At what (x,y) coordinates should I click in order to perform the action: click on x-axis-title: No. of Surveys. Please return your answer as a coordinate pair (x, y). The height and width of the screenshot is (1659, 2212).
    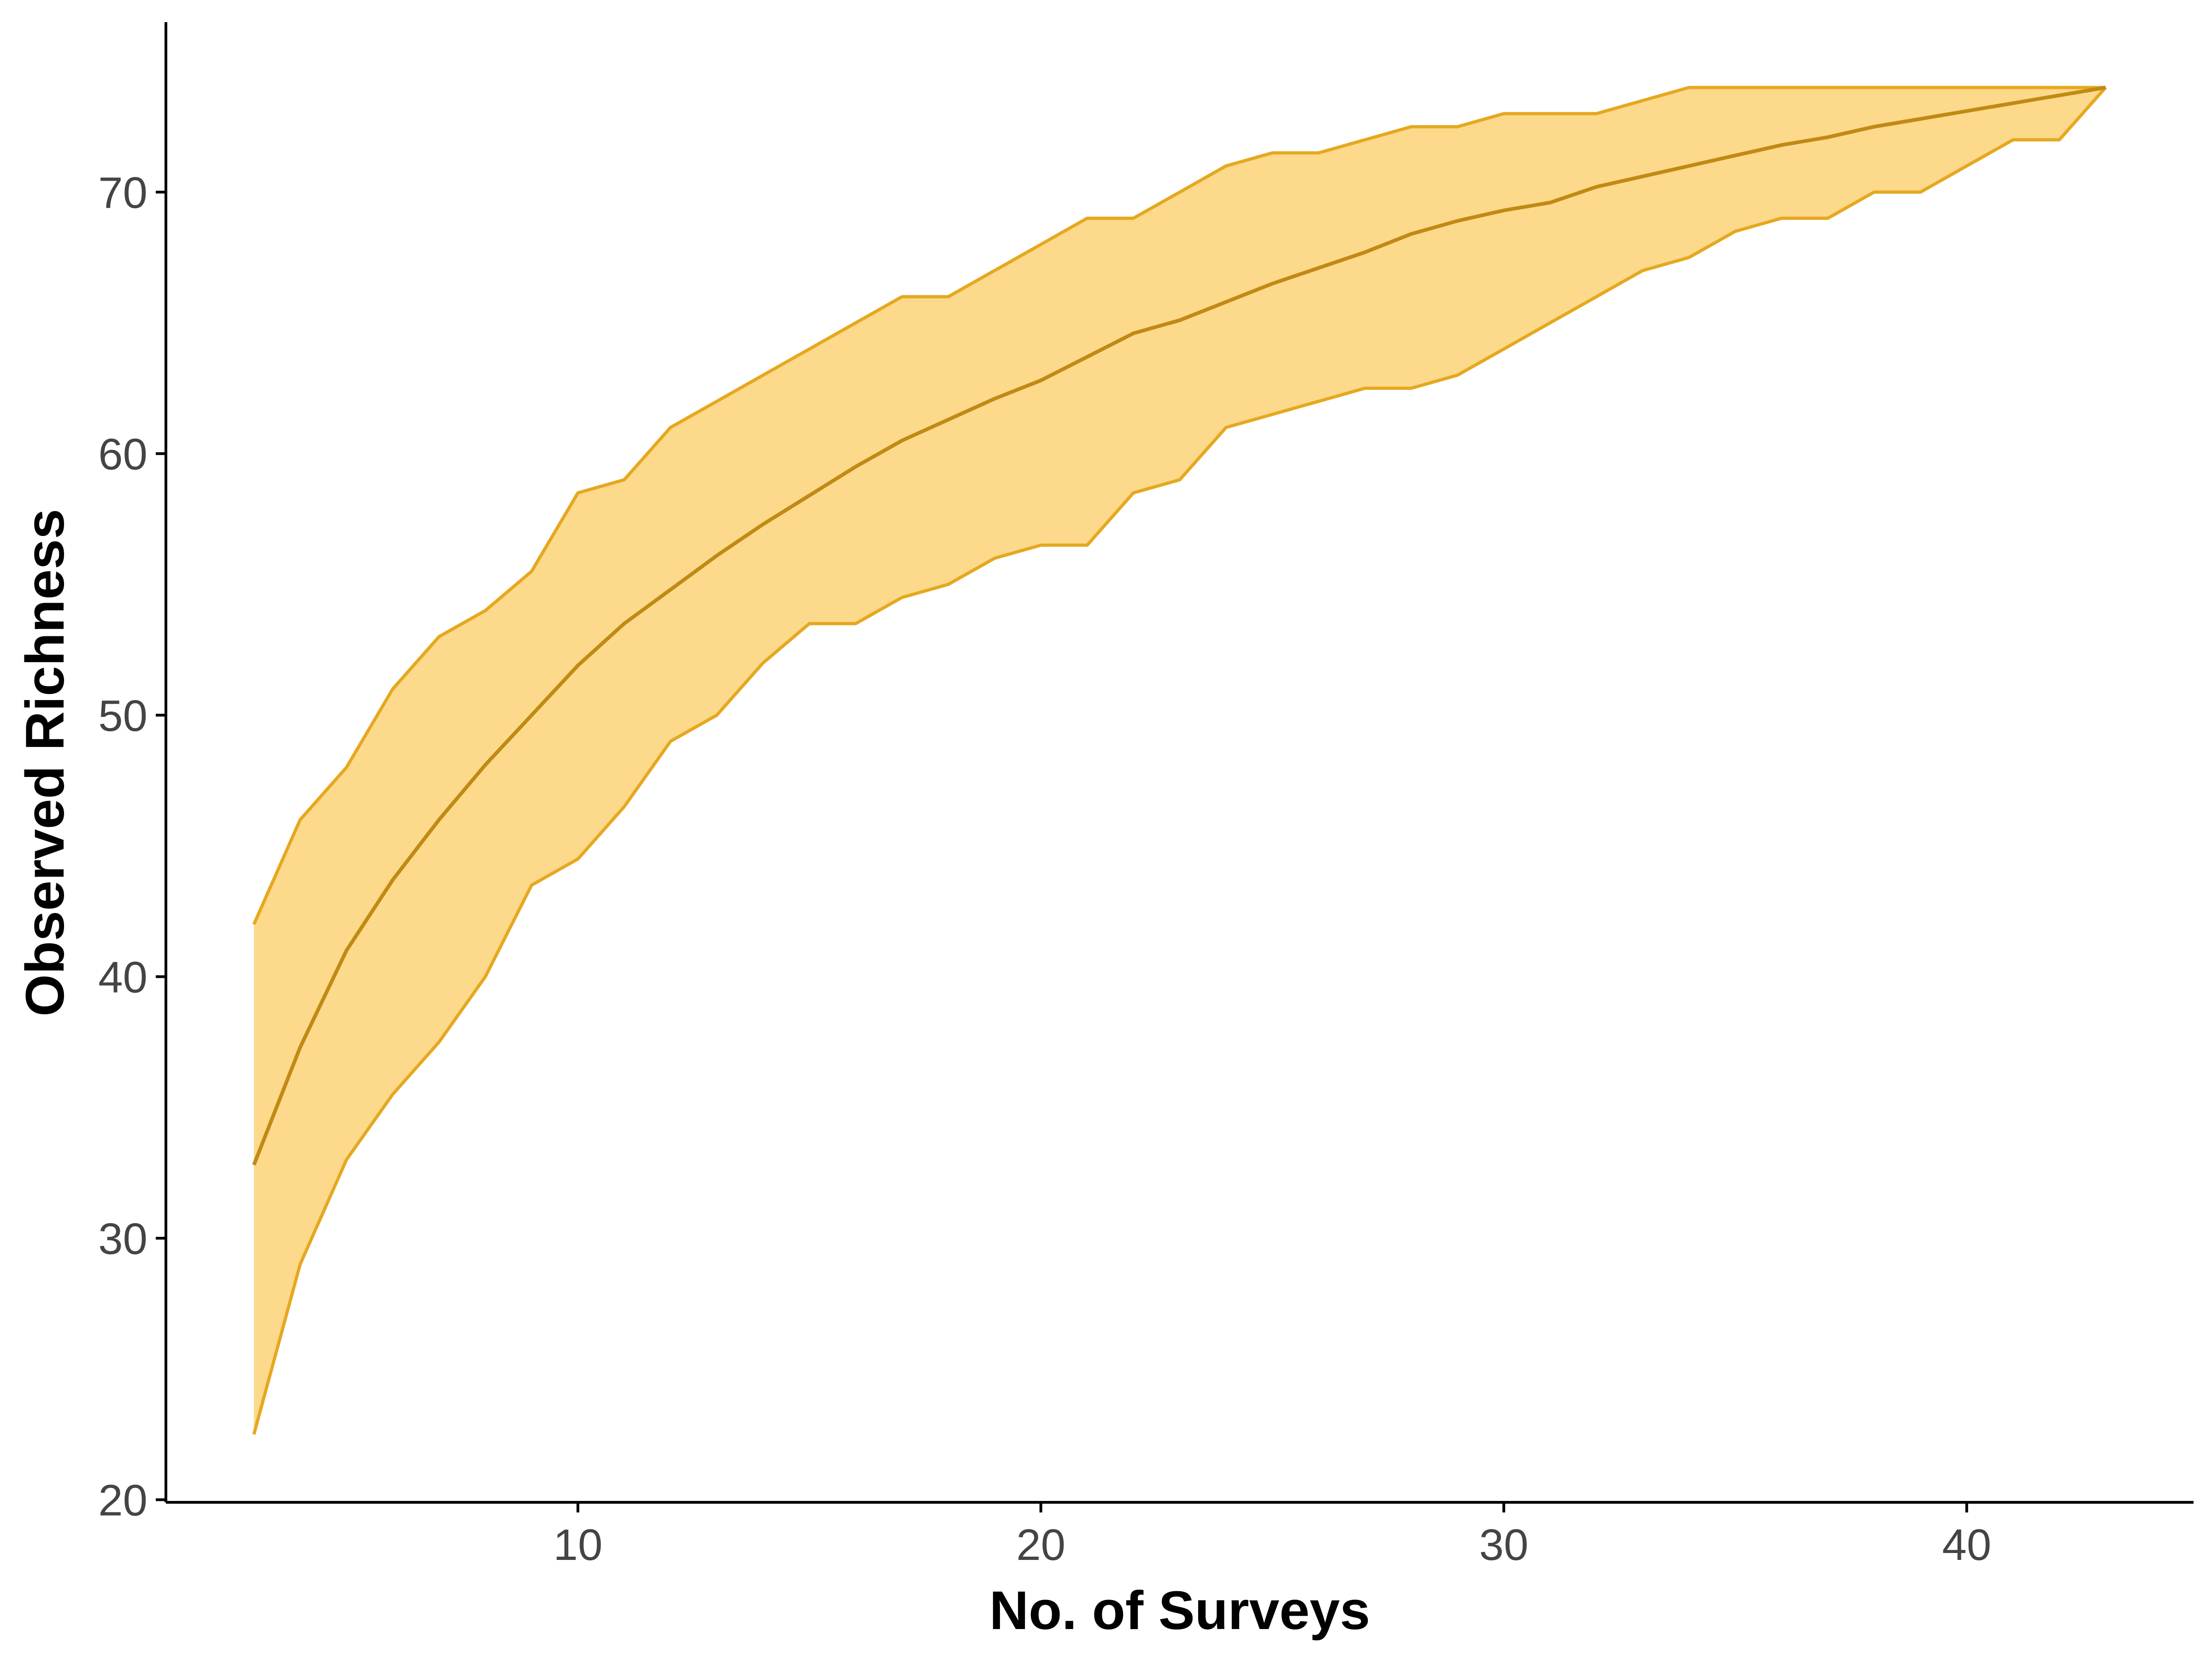
    Looking at the image, I should click on (1179, 1610).